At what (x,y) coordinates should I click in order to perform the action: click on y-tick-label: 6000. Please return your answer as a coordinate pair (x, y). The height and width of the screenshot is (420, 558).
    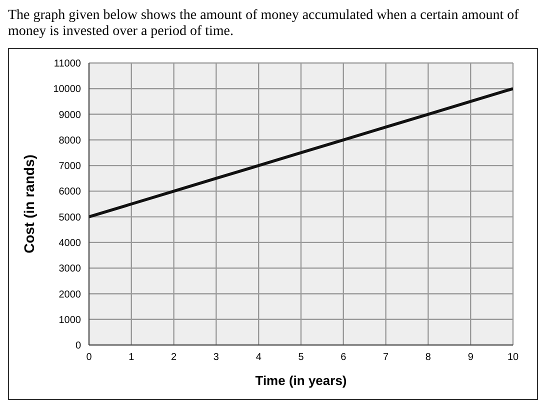
    Looking at the image, I should click on (70, 192).